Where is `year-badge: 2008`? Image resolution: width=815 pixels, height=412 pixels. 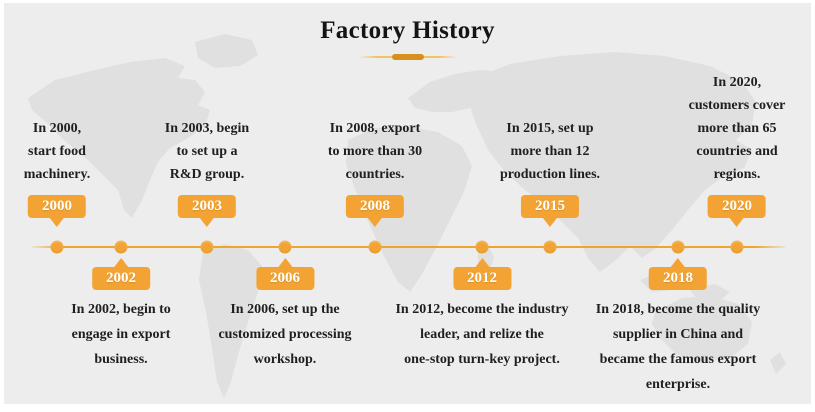 year-badge: 2008 is located at coordinates (374, 206).